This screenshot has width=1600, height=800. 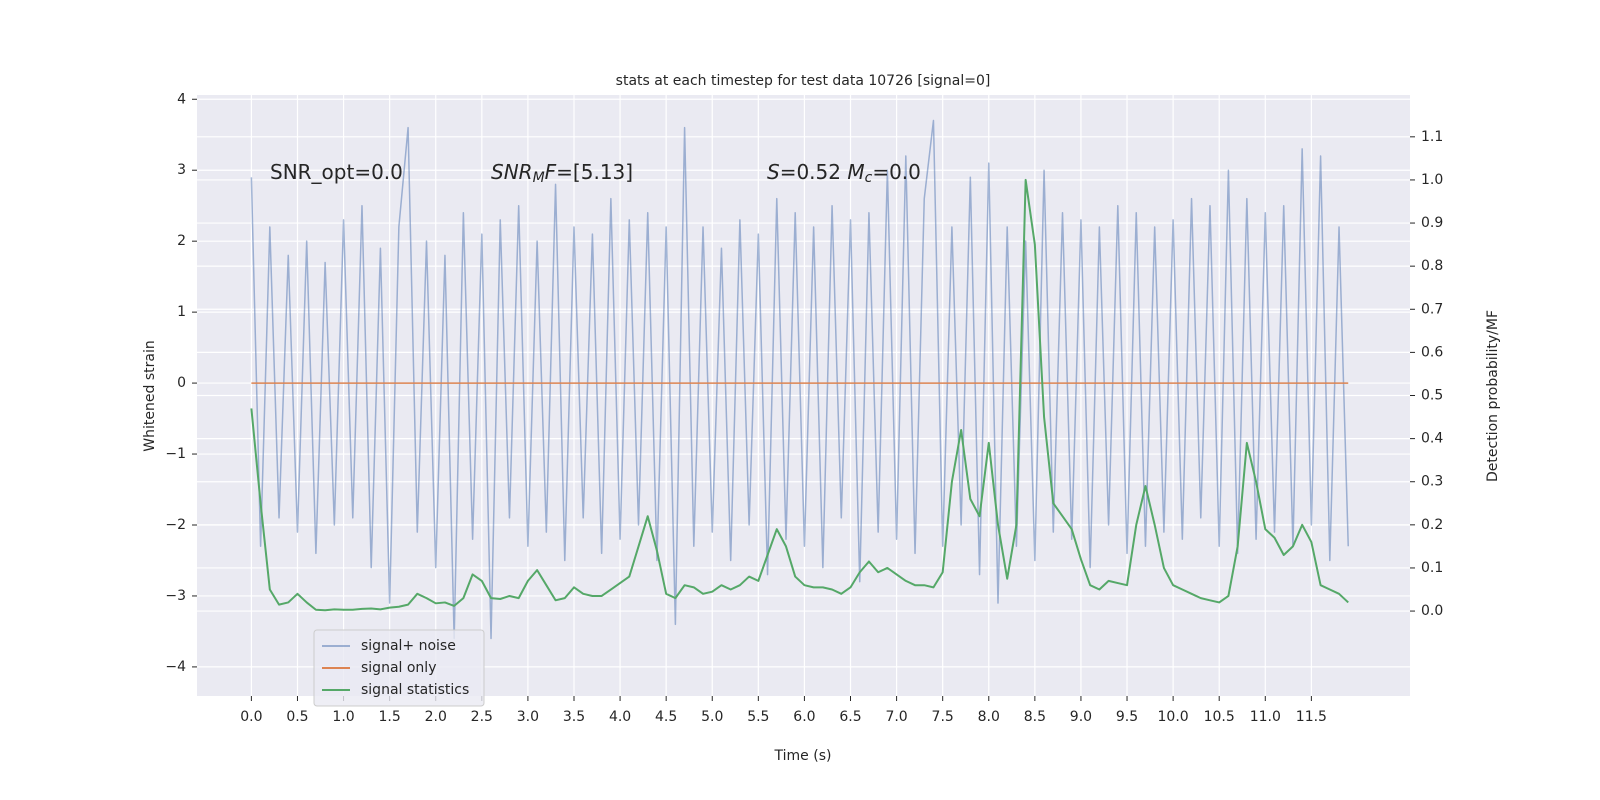 What do you see at coordinates (181, 99) in the screenshot?
I see `y-tick-label: 4` at bounding box center [181, 99].